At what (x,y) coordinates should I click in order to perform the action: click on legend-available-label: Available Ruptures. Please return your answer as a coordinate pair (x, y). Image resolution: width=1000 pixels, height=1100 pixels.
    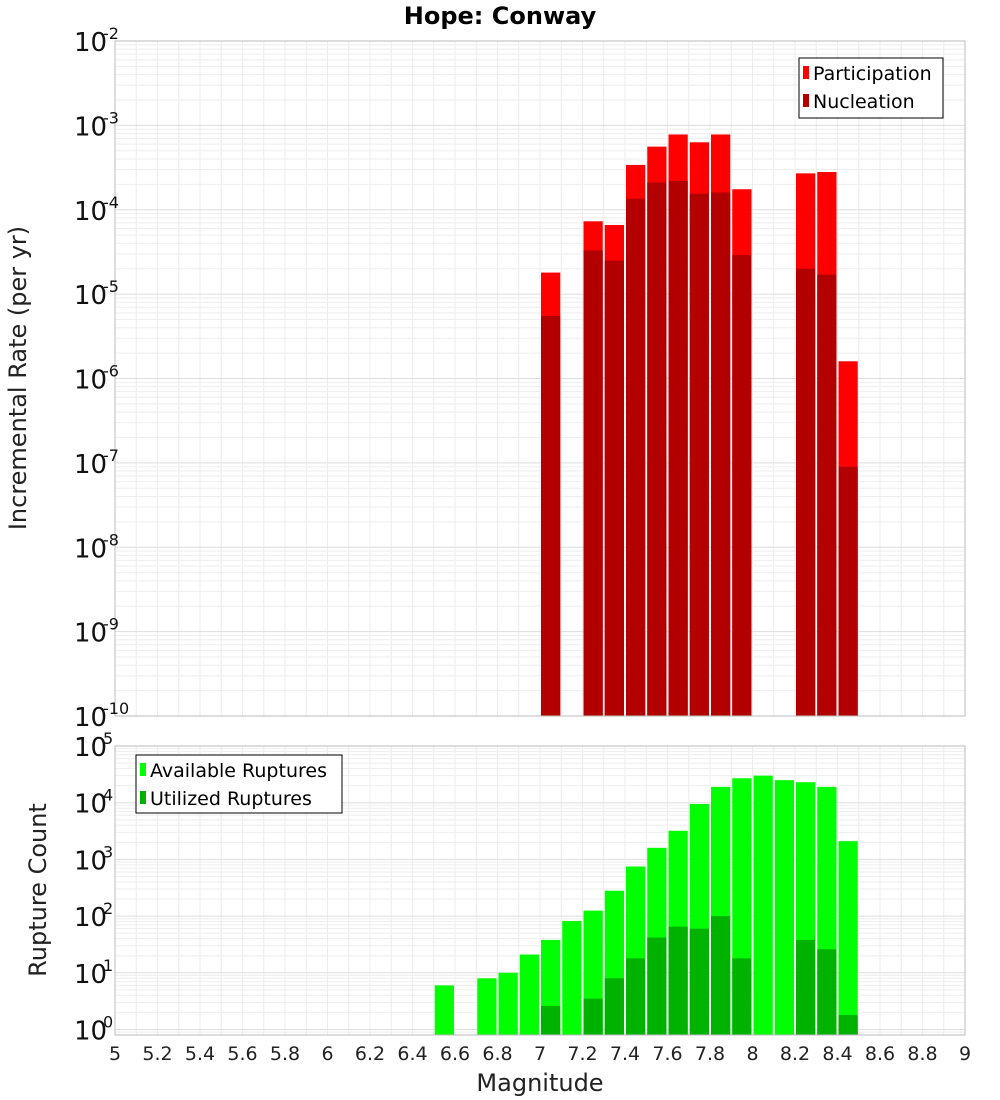
    Looking at the image, I should click on (238, 771).